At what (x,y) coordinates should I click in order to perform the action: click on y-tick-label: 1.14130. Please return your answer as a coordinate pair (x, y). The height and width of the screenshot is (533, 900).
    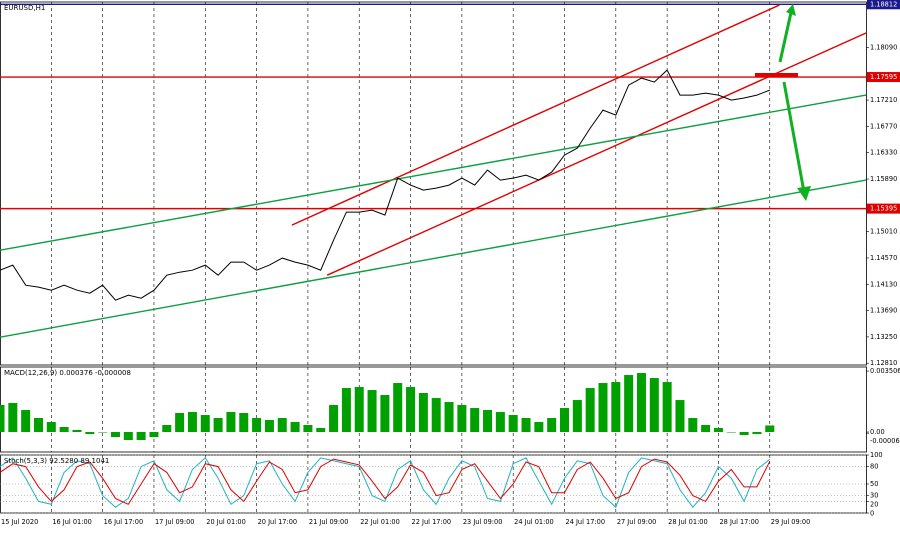
    Looking at the image, I should click on (883, 284).